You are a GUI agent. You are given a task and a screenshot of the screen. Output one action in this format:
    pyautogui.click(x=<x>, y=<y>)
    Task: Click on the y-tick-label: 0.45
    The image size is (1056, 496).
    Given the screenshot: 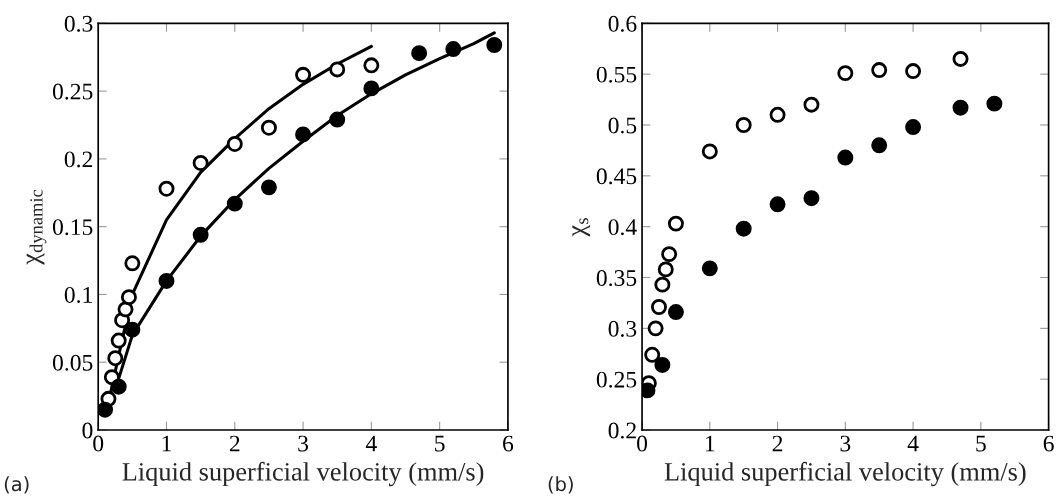 What is the action you would take?
    pyautogui.click(x=616, y=176)
    